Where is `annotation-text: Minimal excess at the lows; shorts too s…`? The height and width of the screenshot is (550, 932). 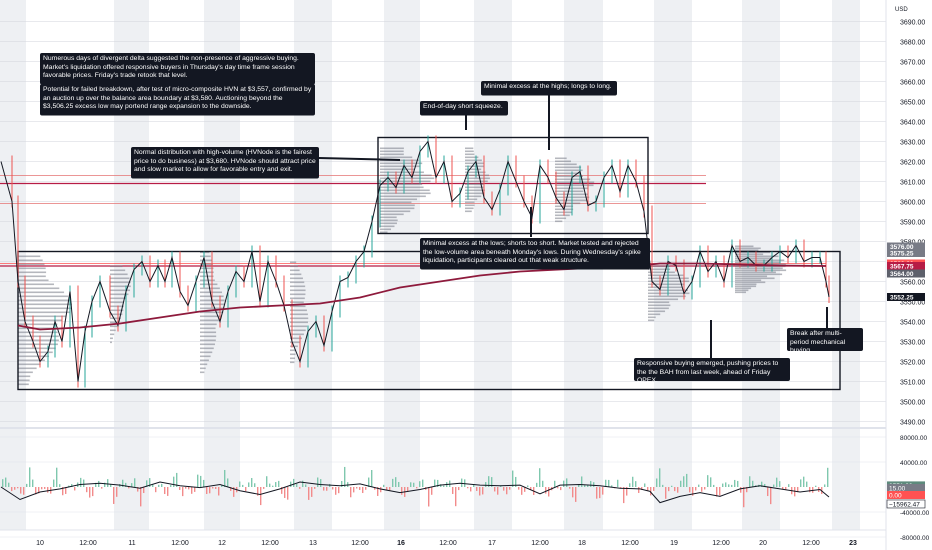
annotation-text: Minimal excess at the lows; shorts too s… is located at coordinates (532, 252).